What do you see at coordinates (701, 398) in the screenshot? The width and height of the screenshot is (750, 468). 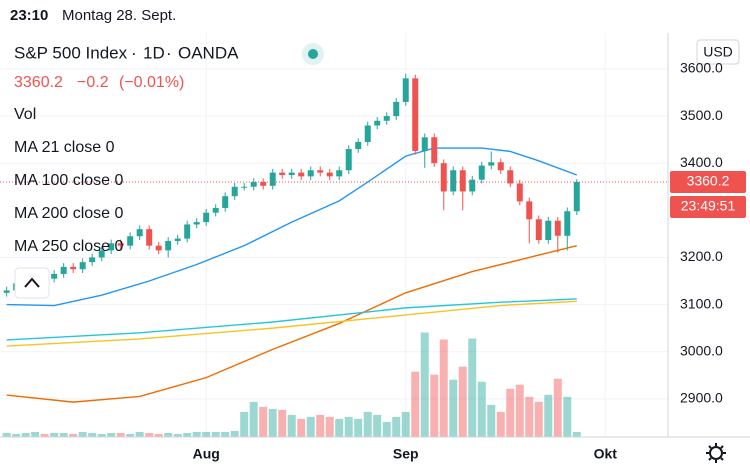 I see `y-tick-label: 2900.0` at bounding box center [701, 398].